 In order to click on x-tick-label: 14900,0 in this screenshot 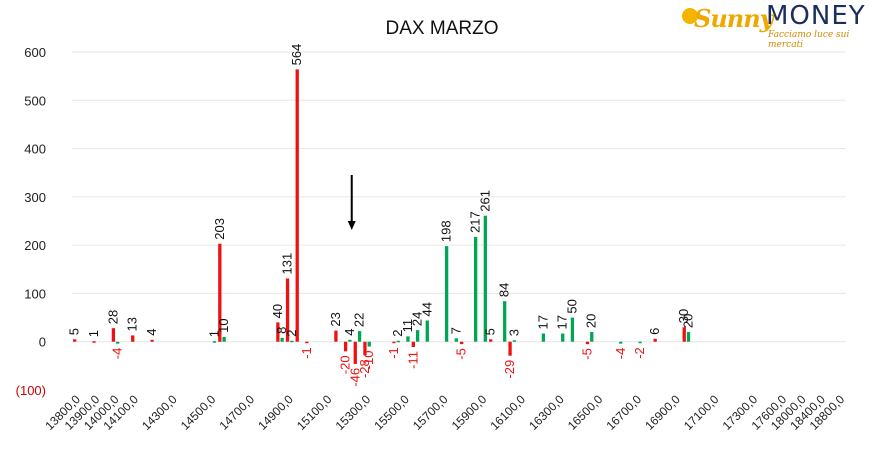, I will do `click(275, 412)`.